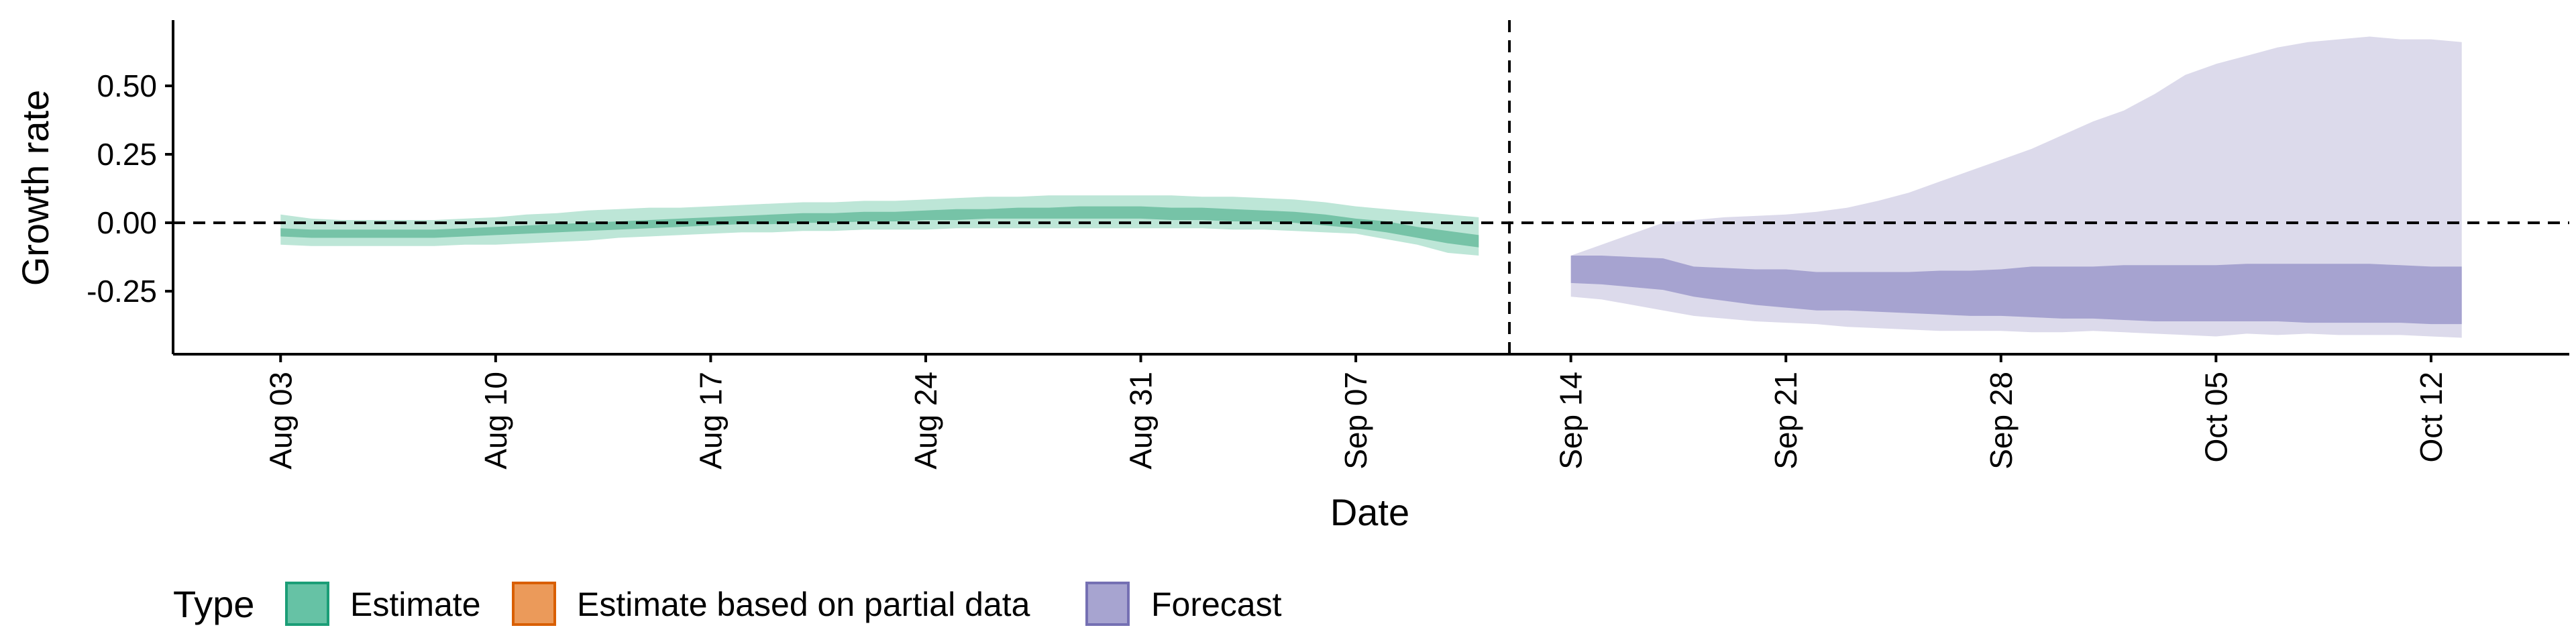  I want to click on x-tick-label: Sep 28, so click(2001, 421).